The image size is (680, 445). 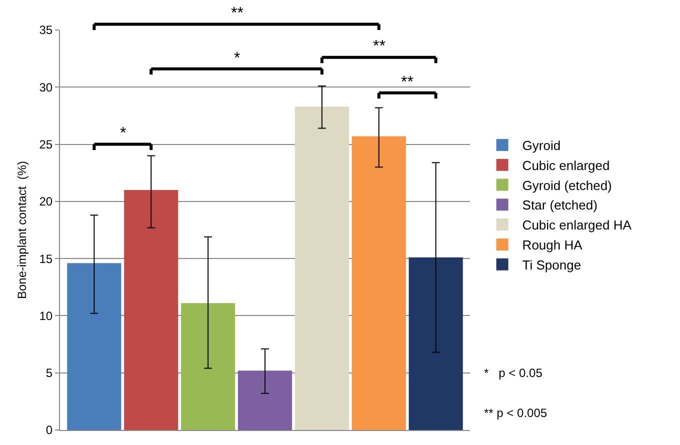 I want to click on legend-label: Gyroid (etched), so click(x=567, y=185).